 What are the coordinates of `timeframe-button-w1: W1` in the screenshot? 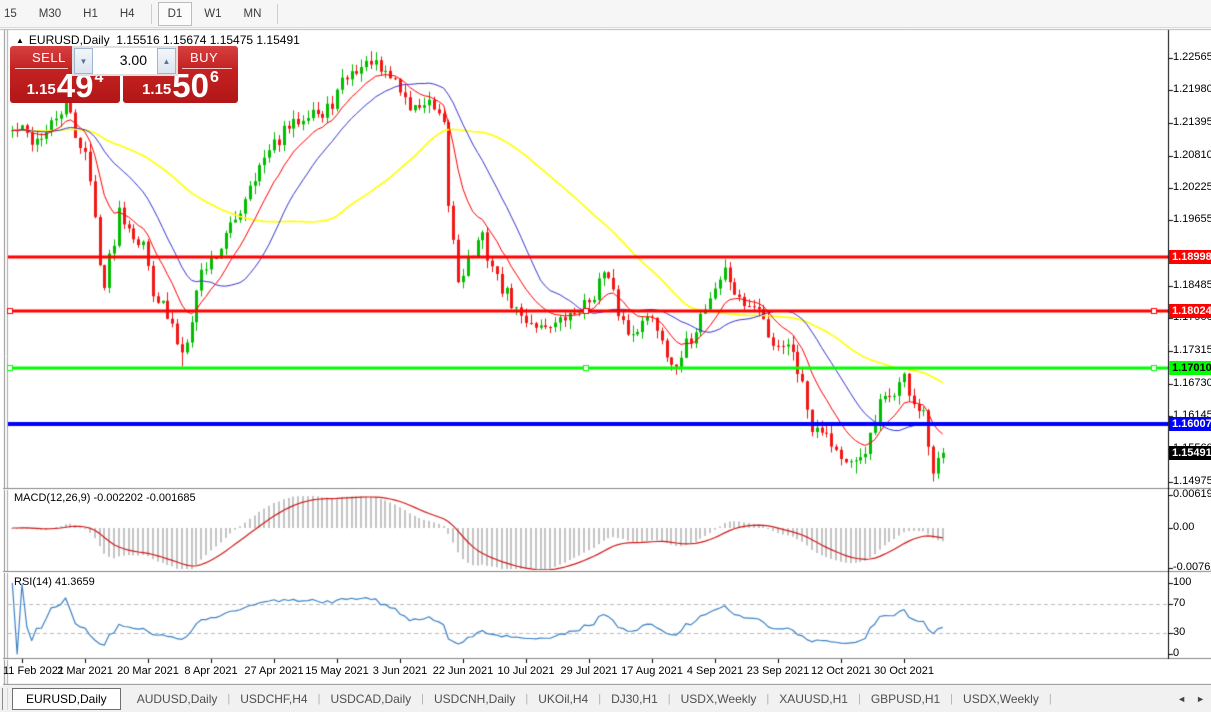 It's located at (213, 13).